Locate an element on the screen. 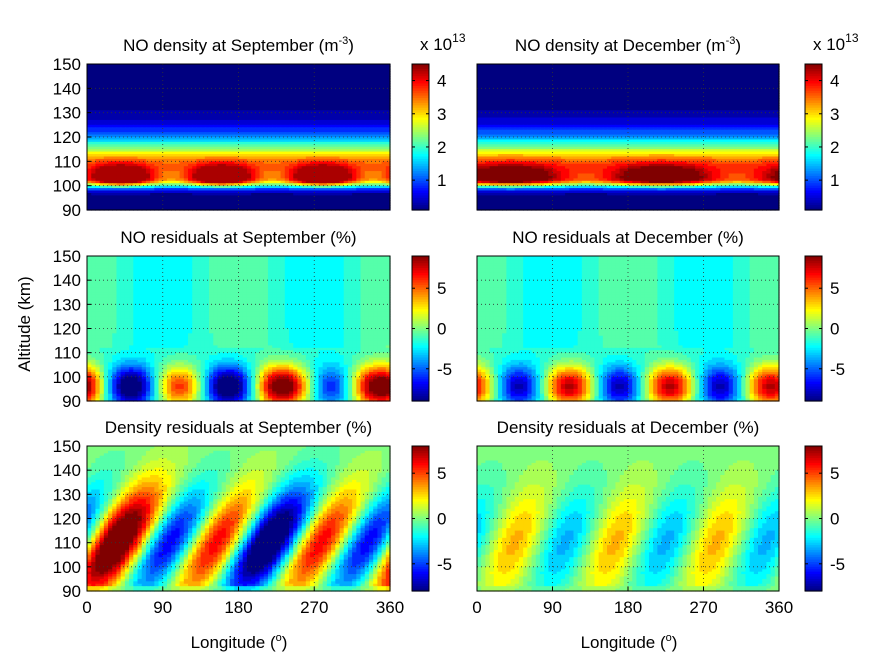 This screenshot has width=876, height=657. y-tick-label: 90 is located at coordinates (71, 210).